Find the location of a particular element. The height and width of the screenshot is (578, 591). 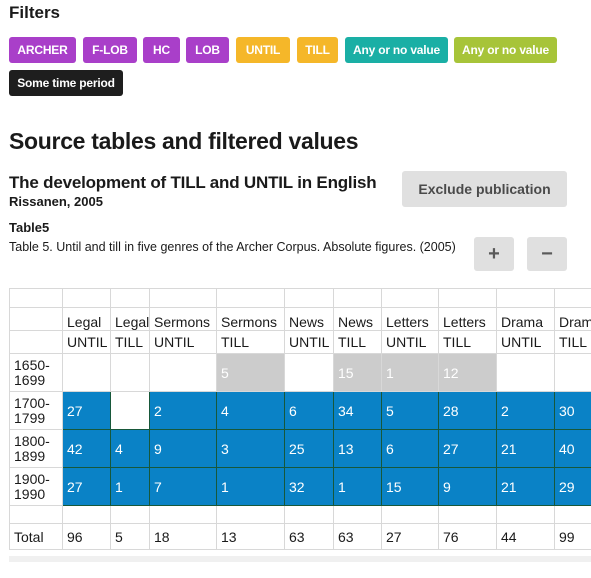

total-value-cell: 27 is located at coordinates (410, 536).